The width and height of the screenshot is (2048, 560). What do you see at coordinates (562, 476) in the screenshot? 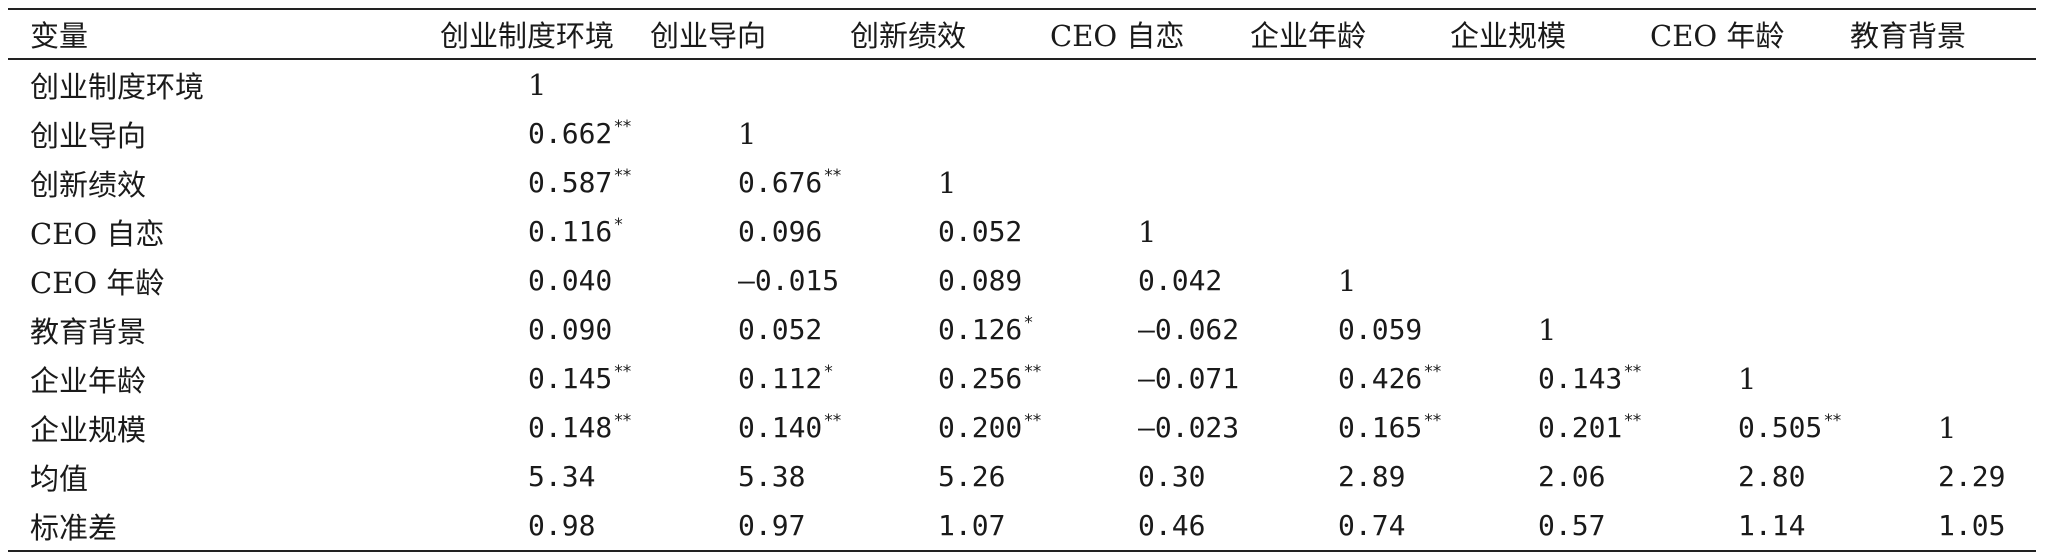
I see `cell-value: 5.34` at bounding box center [562, 476].